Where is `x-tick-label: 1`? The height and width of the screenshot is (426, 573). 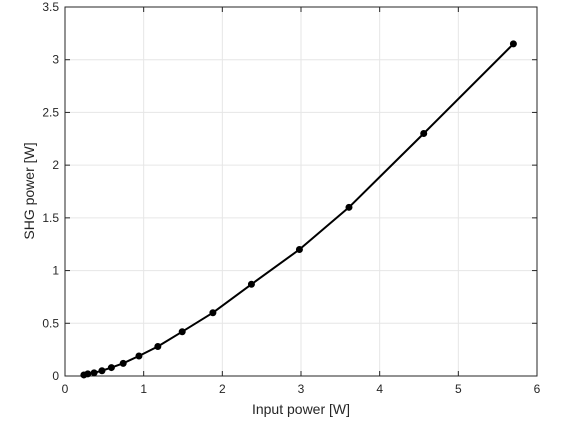 x-tick-label: 1 is located at coordinates (143, 389).